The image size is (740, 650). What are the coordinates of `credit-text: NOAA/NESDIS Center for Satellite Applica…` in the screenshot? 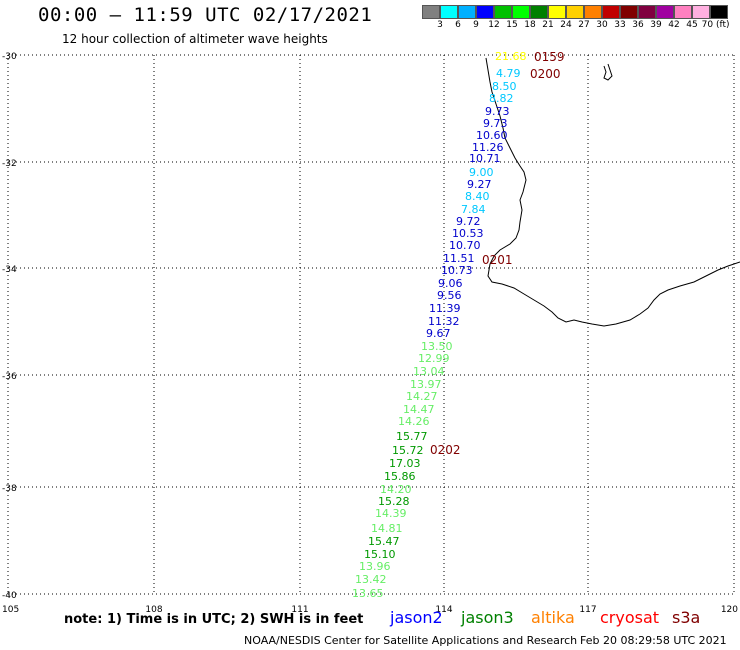 It's located at (411, 640).